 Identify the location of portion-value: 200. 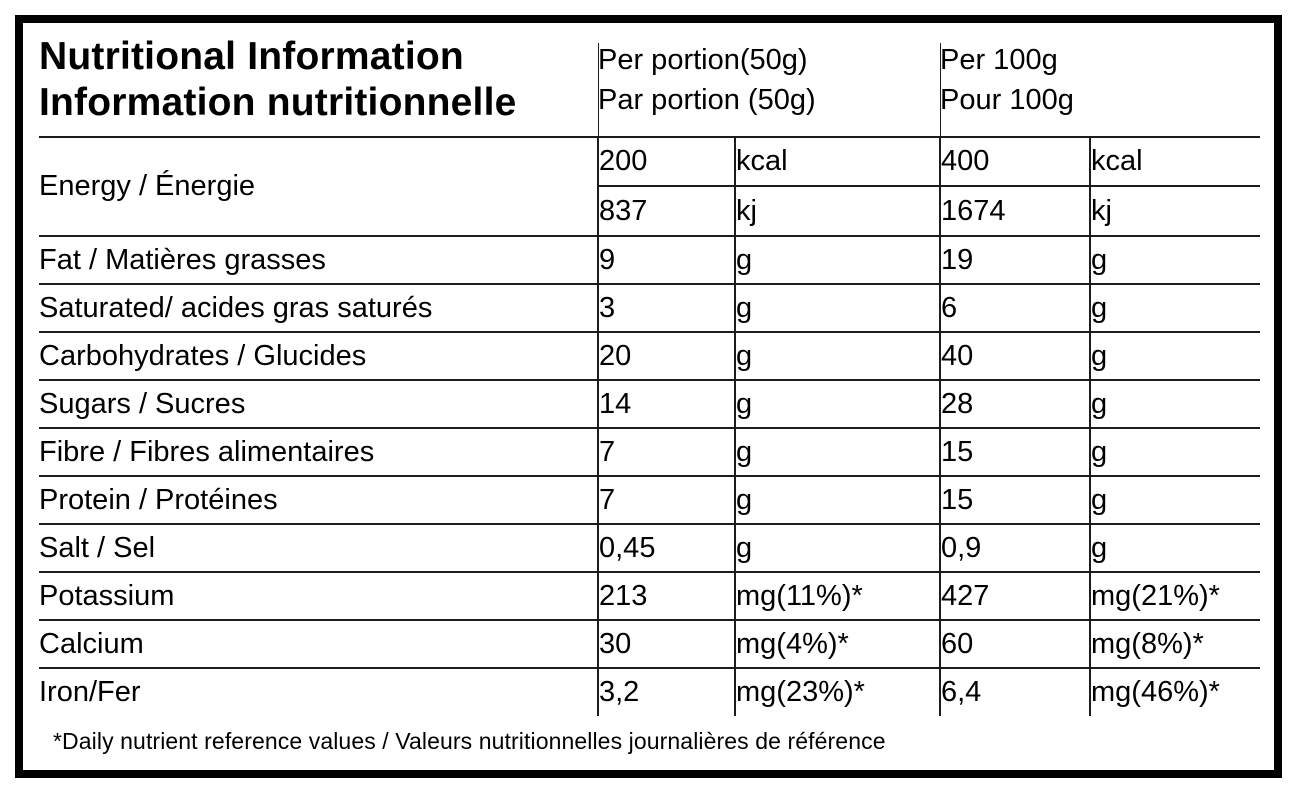
(666, 162).